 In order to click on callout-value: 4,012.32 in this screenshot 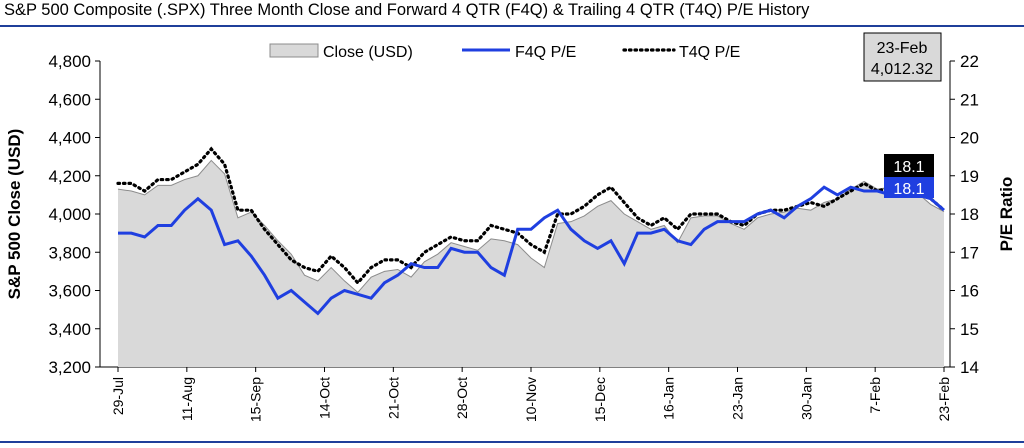, I will do `click(902, 69)`.